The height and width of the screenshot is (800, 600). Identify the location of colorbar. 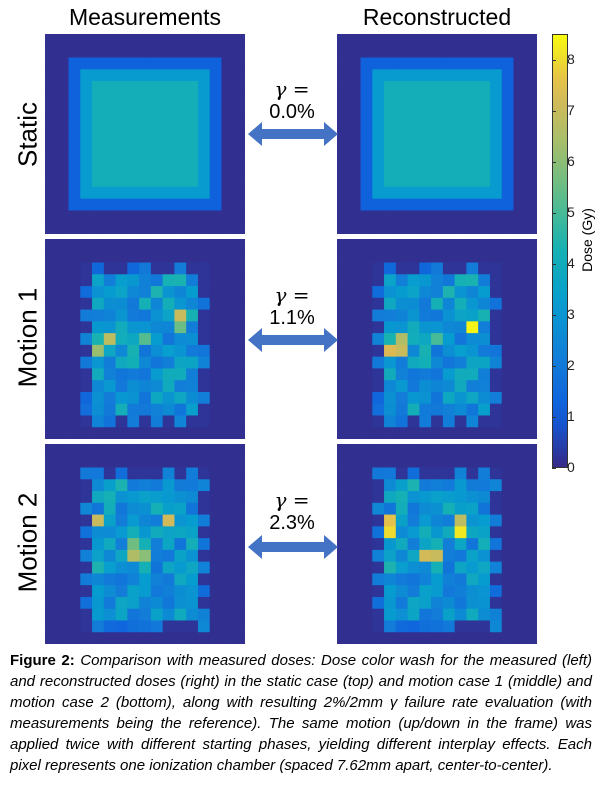
(560, 251).